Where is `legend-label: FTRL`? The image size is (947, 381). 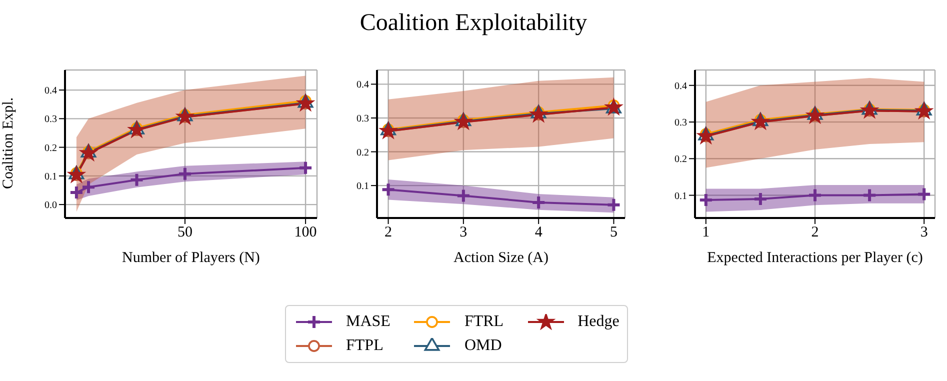
legend-label: FTRL is located at coordinates (484, 322).